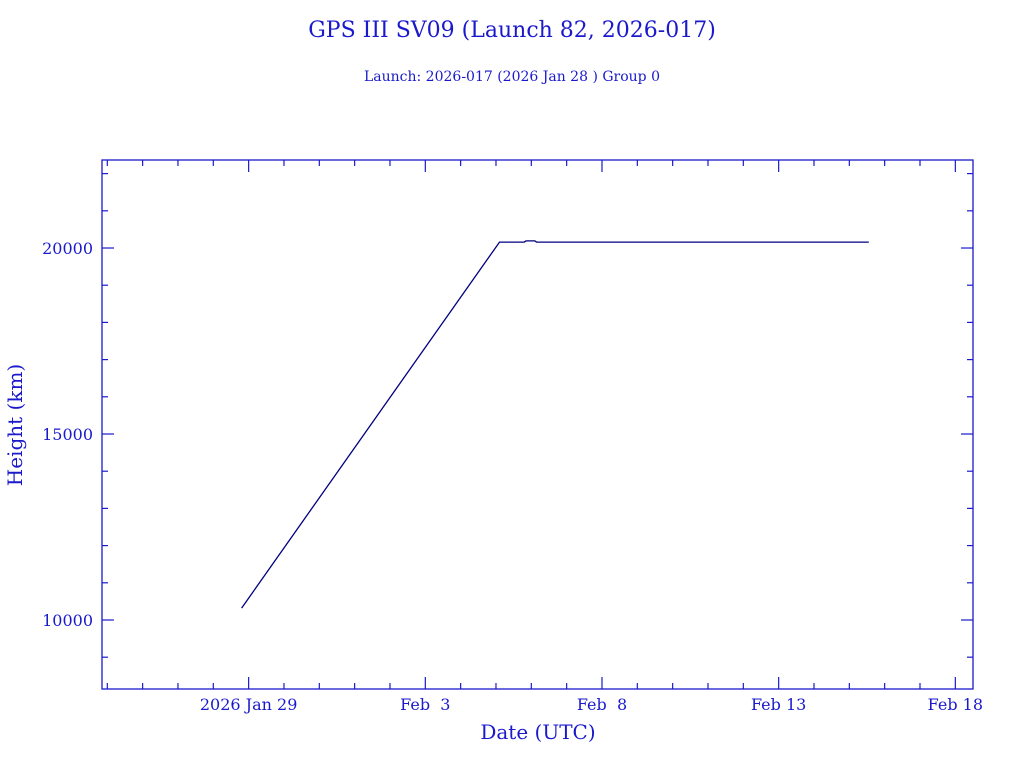 This screenshot has width=1024, height=768. What do you see at coordinates (249, 704) in the screenshot?
I see `x-tick-label: 2026 Jan 29` at bounding box center [249, 704].